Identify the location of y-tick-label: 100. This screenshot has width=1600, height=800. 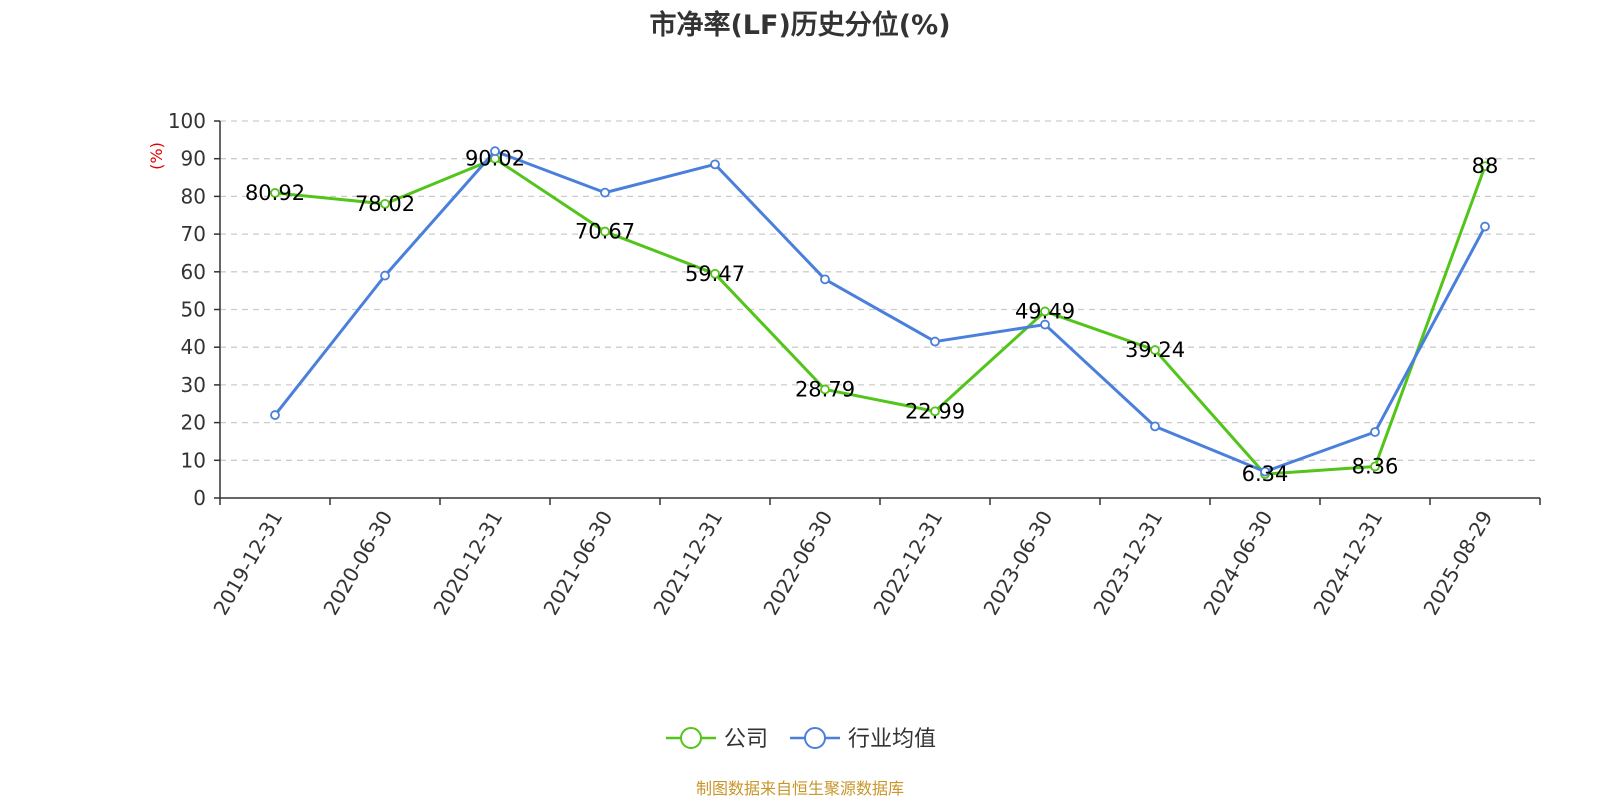
(187, 121).